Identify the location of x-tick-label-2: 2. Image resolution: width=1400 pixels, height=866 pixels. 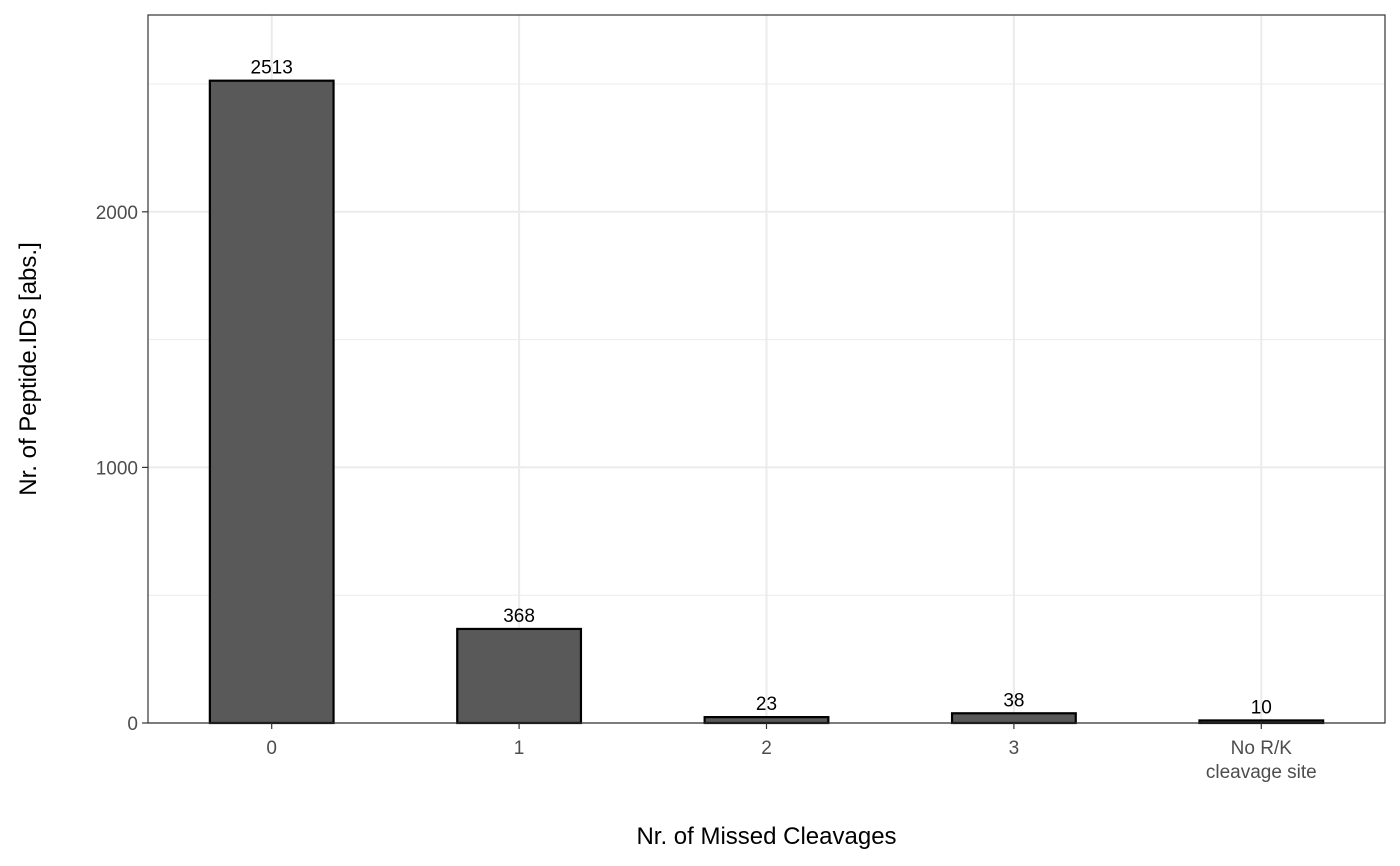
(766, 748).